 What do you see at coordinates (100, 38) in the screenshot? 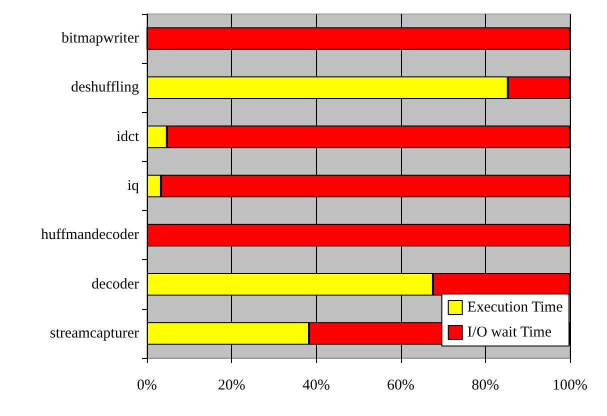
I see `y-tick-label: bitmapwriter` at bounding box center [100, 38].